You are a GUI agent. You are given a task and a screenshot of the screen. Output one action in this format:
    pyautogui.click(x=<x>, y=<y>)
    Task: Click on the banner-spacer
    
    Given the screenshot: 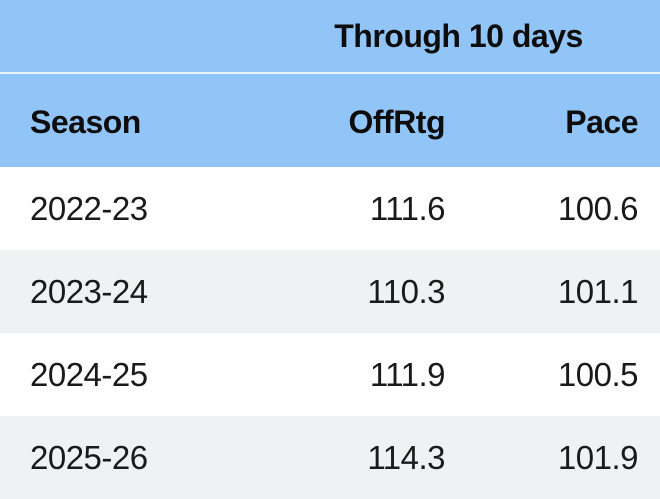 What is the action you would take?
    pyautogui.click(x=135, y=37)
    